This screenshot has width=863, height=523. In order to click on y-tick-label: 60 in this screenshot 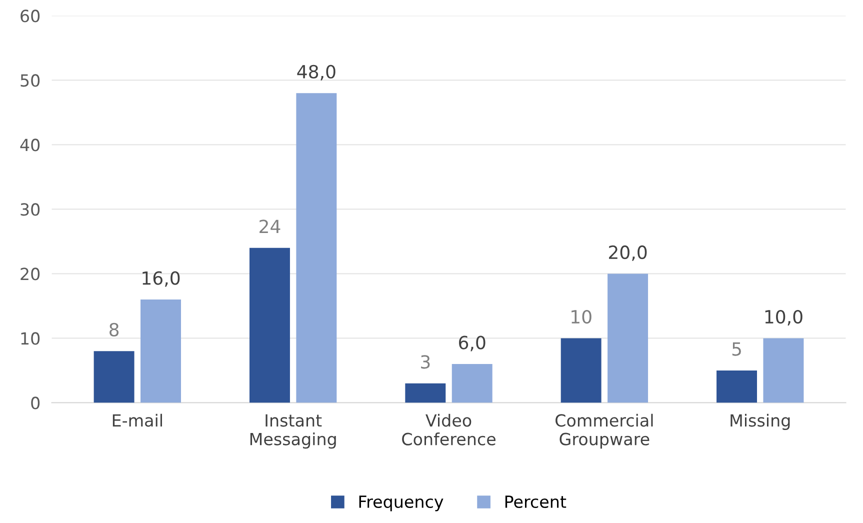, I will do `click(30, 16)`.